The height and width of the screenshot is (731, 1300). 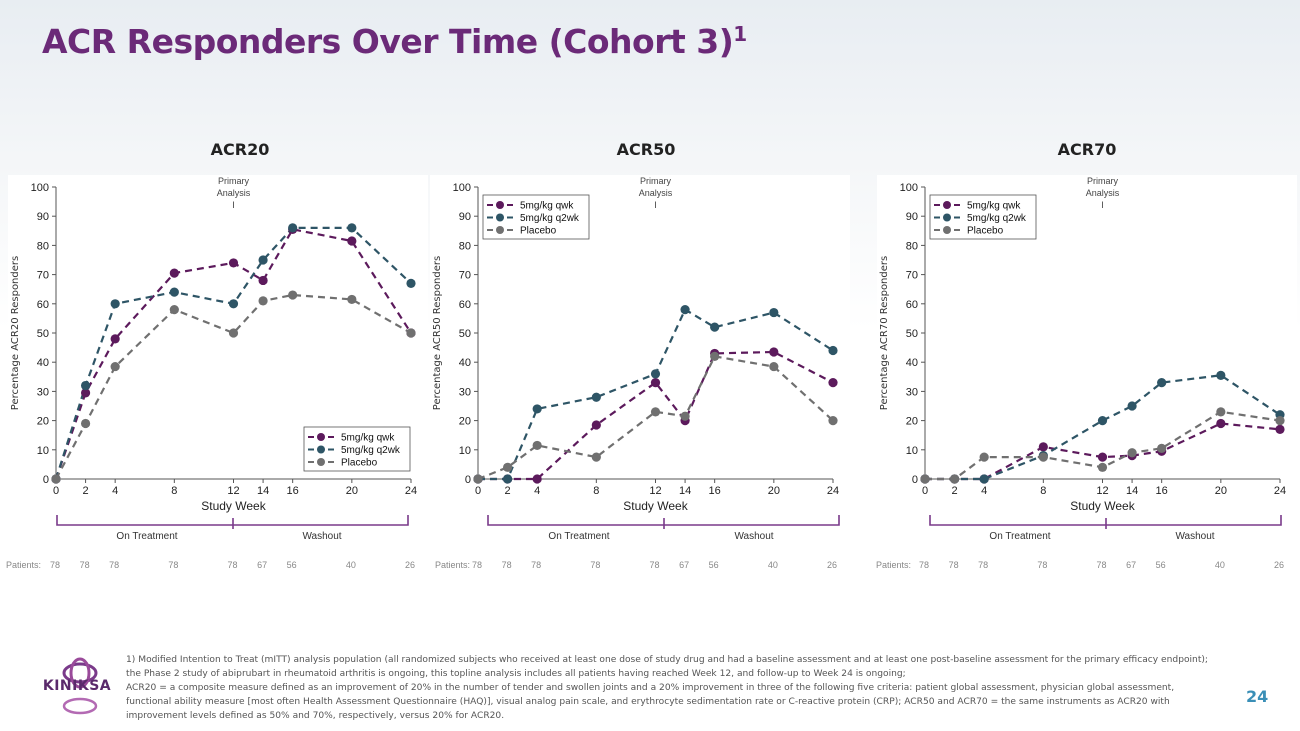 What do you see at coordinates (912, 363) in the screenshot?
I see `y-tick-label: 40` at bounding box center [912, 363].